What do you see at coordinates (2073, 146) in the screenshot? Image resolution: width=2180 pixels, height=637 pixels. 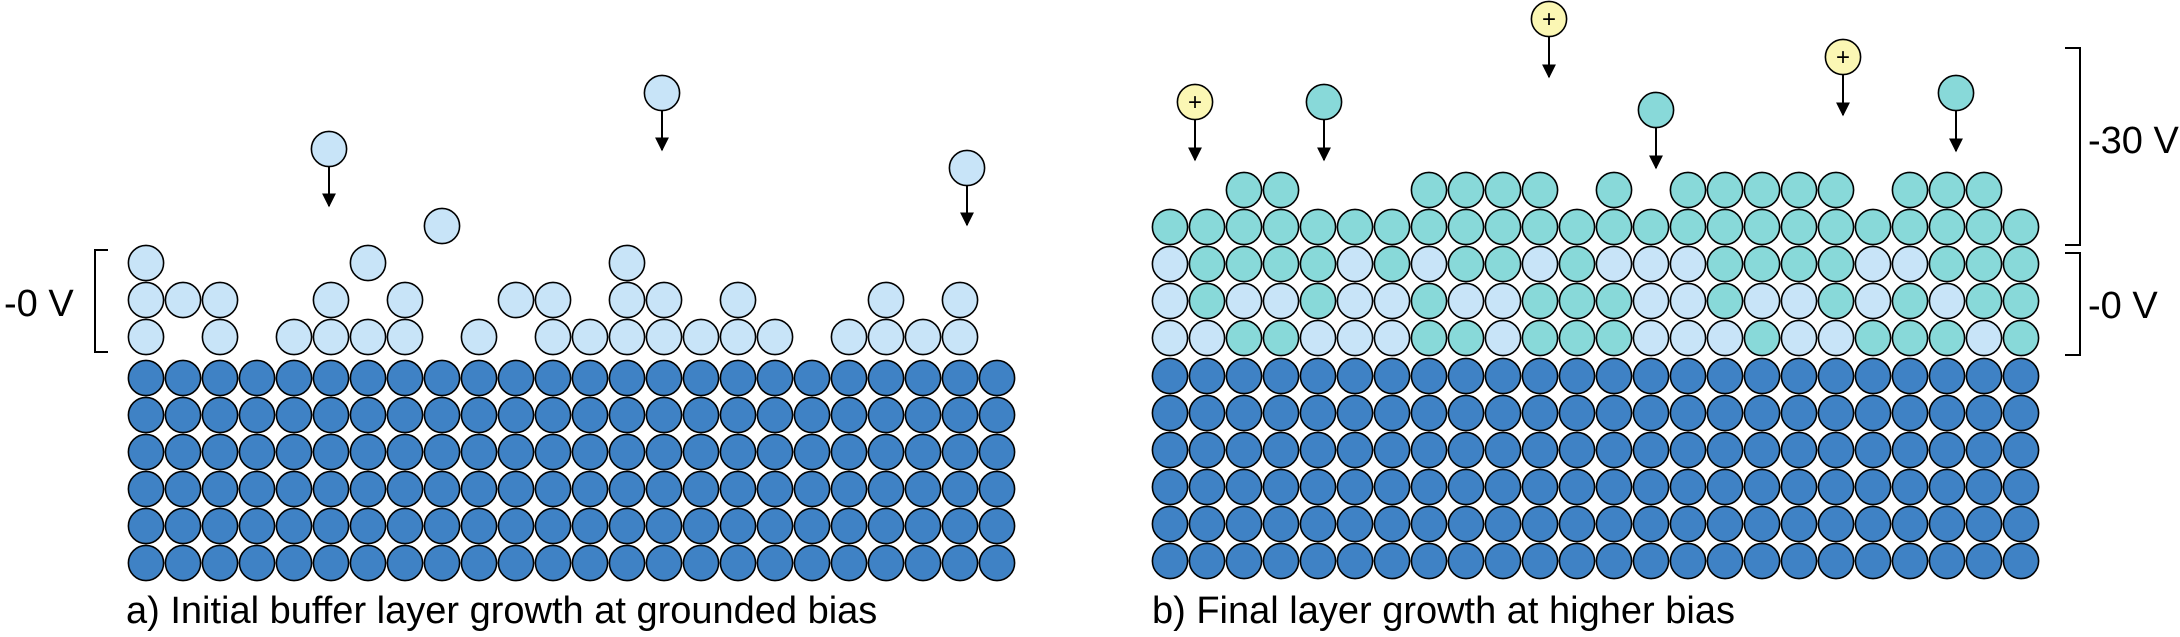 I see `panel-b-bracket-top` at bounding box center [2073, 146].